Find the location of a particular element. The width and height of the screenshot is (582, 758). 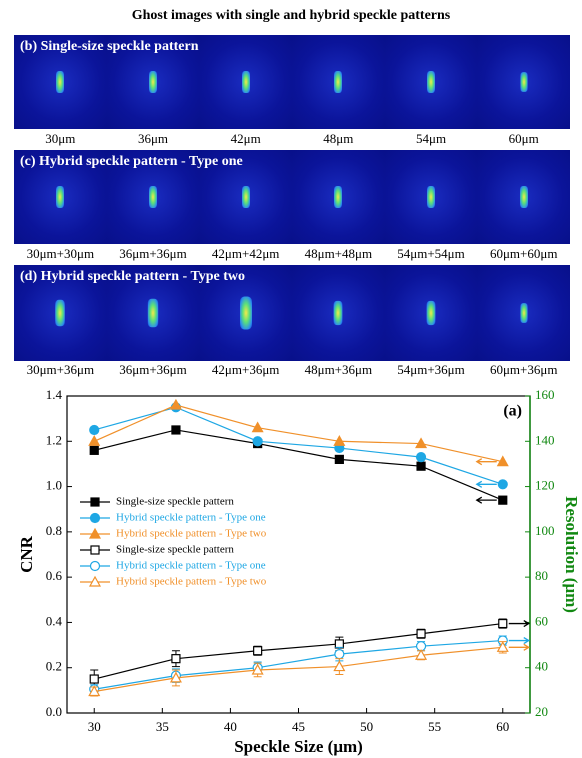

image-caption: 60μm+60μm is located at coordinates (523, 253).